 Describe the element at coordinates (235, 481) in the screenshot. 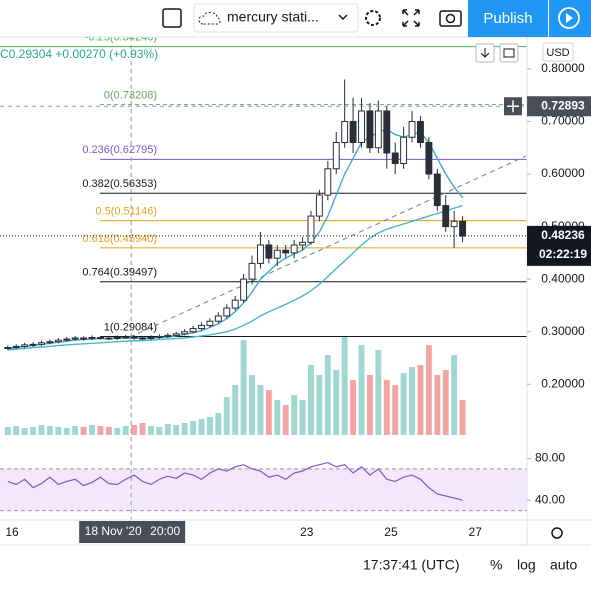

I see `rsi-line` at that location.